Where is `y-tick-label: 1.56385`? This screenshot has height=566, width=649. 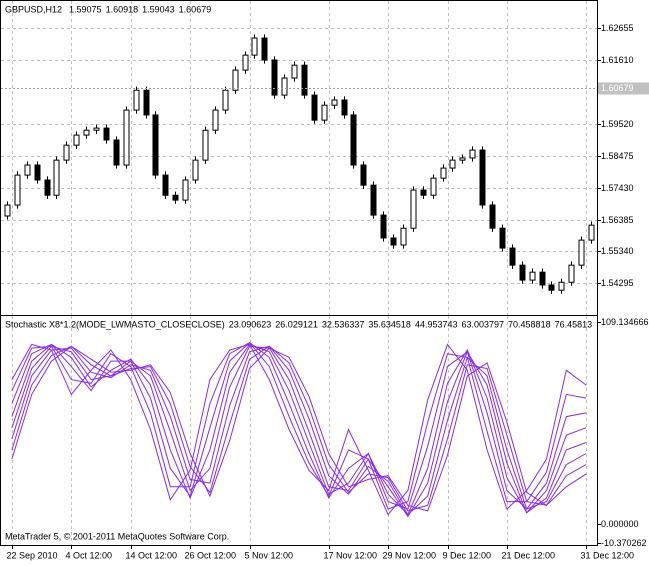
y-tick-label: 1.56385 is located at coordinates (617, 220).